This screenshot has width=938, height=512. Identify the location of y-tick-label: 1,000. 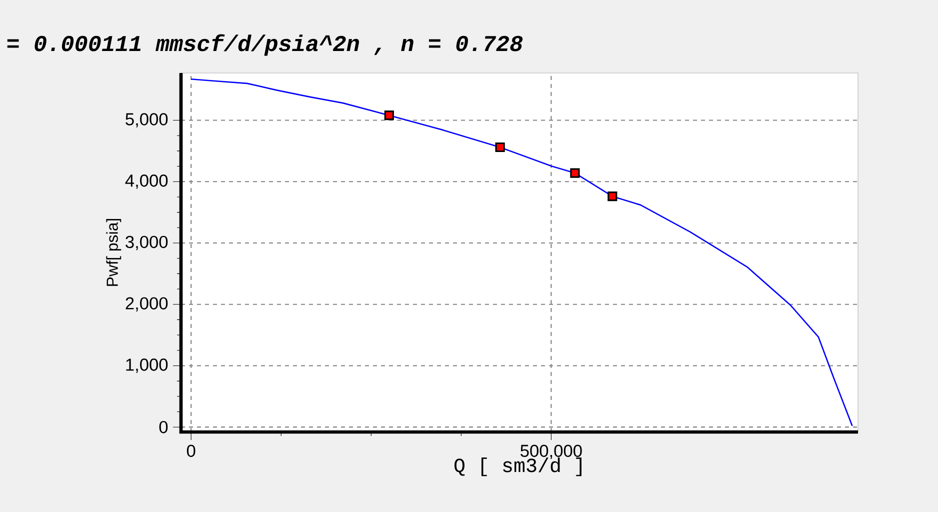
(147, 365).